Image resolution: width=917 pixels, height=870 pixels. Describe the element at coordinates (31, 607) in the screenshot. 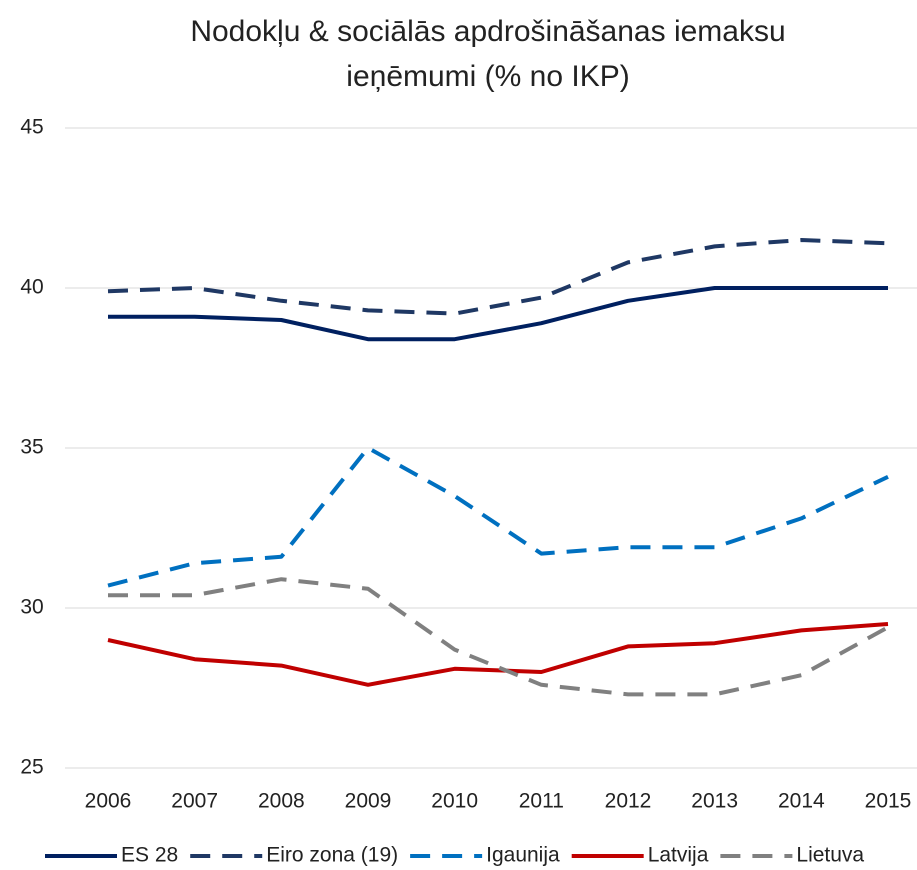

I see `y-tick-label: 30` at that location.